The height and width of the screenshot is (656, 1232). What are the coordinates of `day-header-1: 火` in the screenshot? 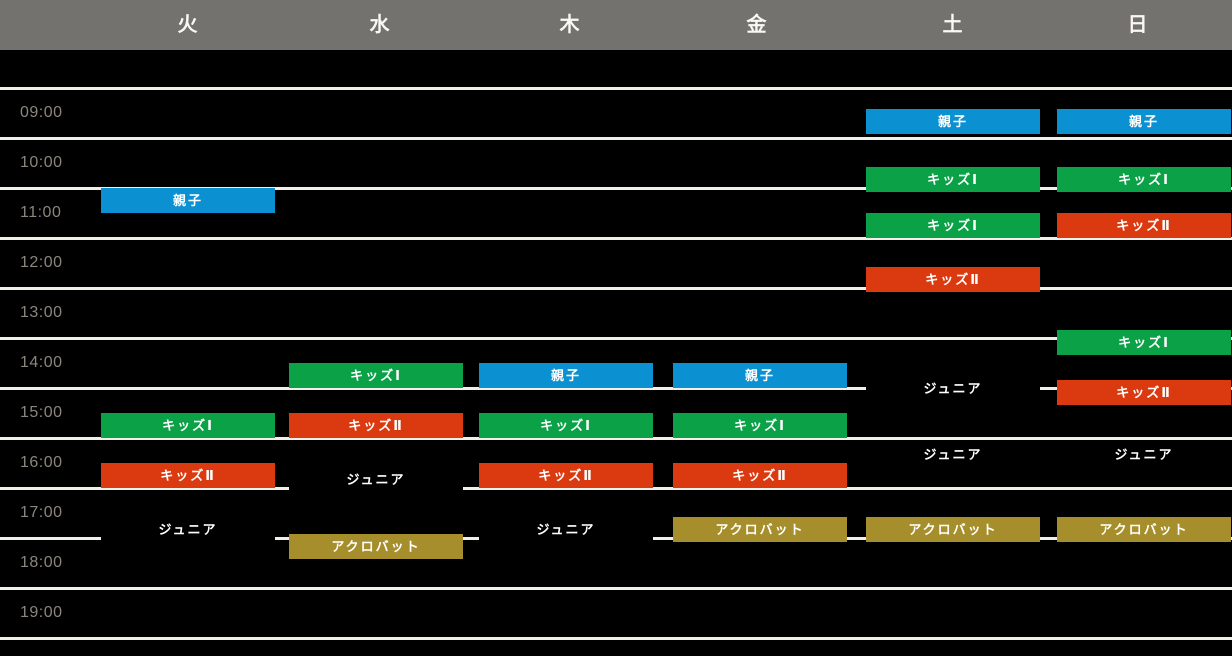 It's located at (188, 25).